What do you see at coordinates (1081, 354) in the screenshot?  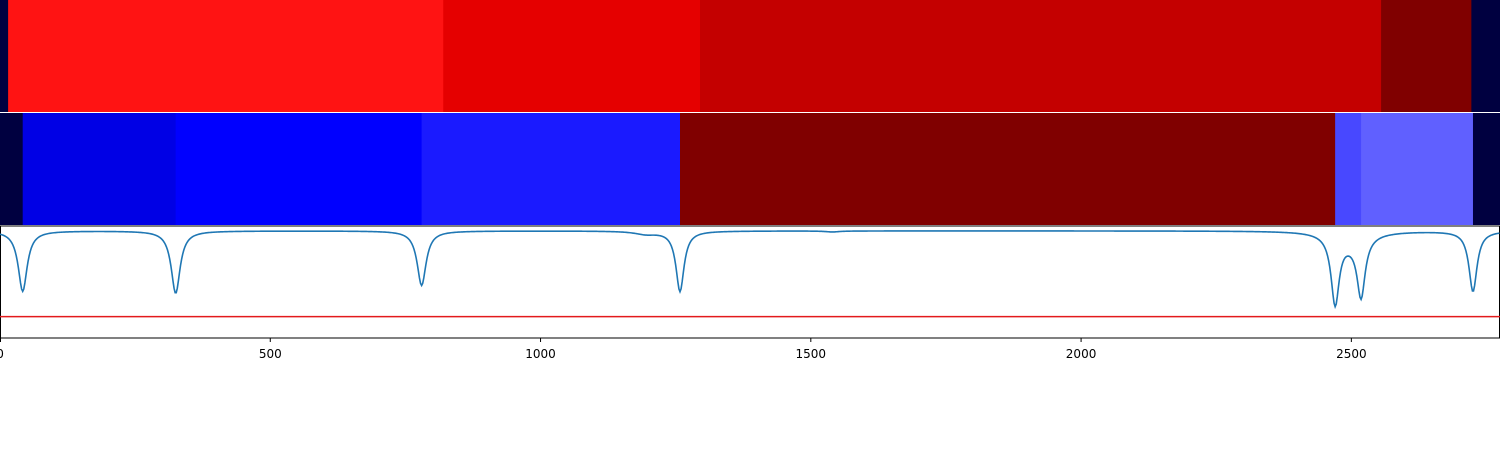 I see `x-tick-label-4: 2000` at bounding box center [1081, 354].